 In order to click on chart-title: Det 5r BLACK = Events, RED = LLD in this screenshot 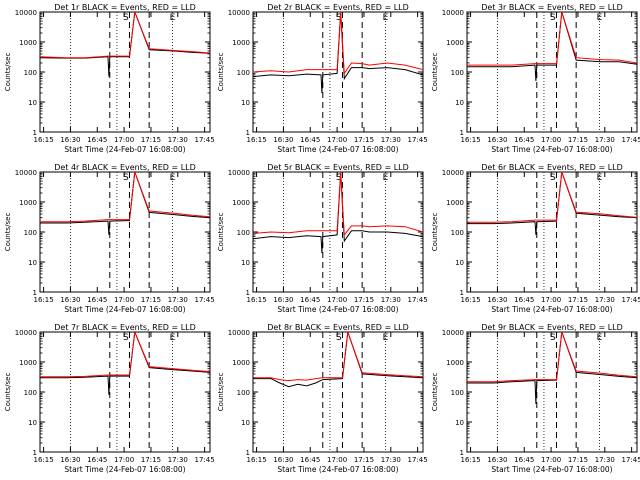, I will do `click(338, 167)`.